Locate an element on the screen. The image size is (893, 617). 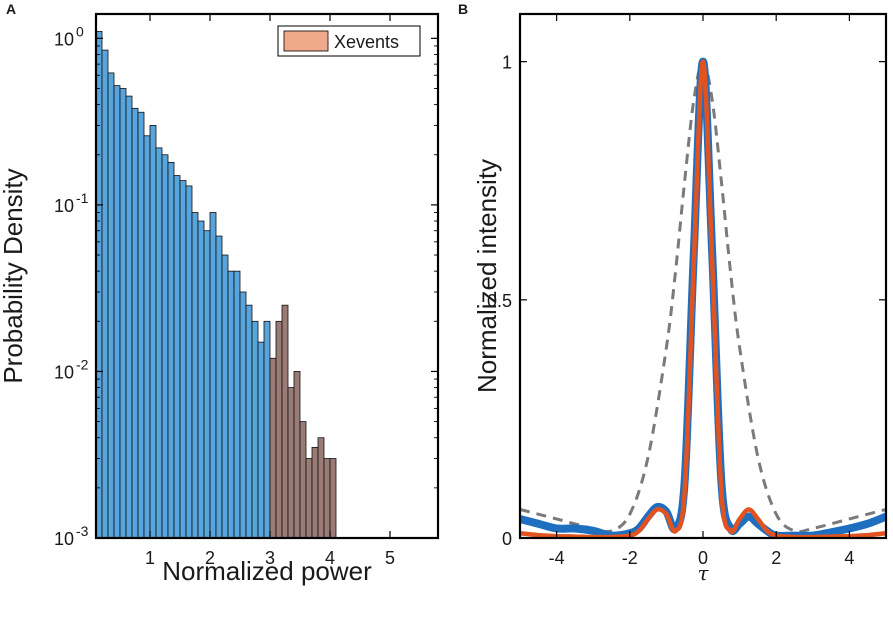
a-ytick-exp-1: -2 is located at coordinates (82, 364).